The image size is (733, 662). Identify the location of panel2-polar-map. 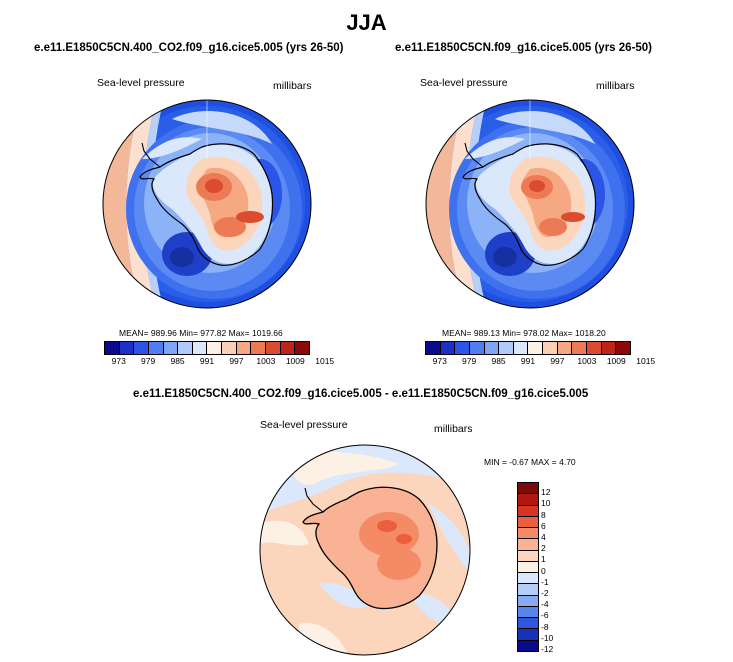
(530, 204).